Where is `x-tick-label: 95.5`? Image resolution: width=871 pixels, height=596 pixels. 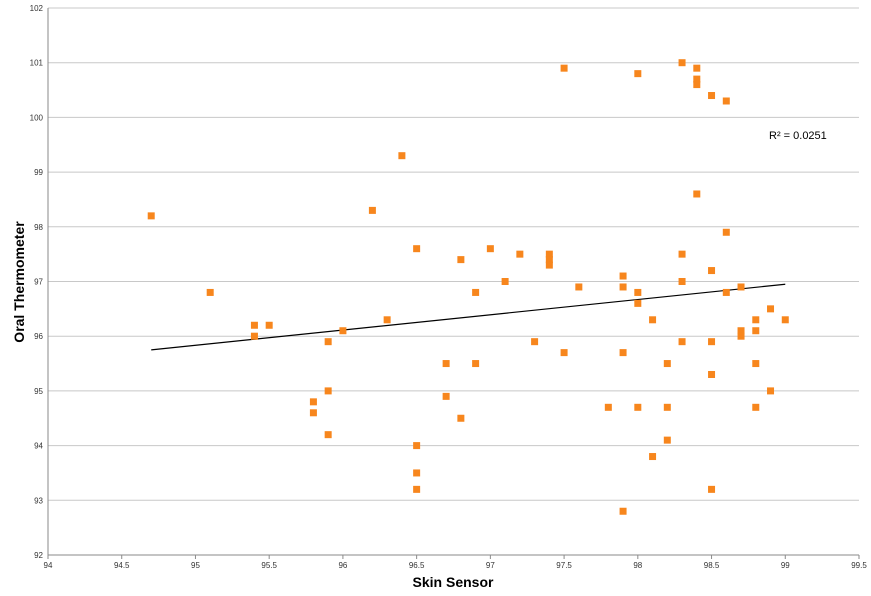 x-tick-label: 95.5 is located at coordinates (269, 565).